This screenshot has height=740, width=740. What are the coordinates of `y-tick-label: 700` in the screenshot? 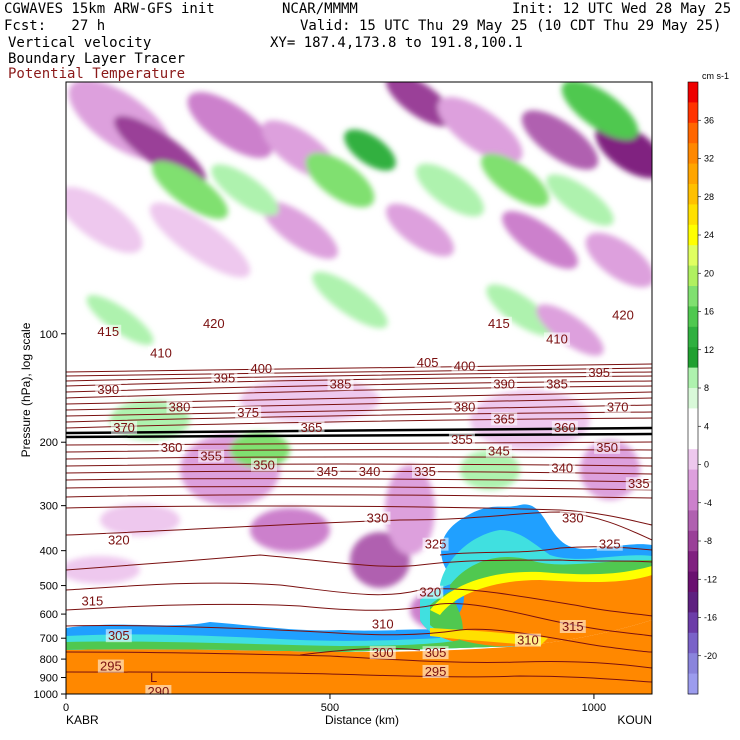 It's located at (49, 639).